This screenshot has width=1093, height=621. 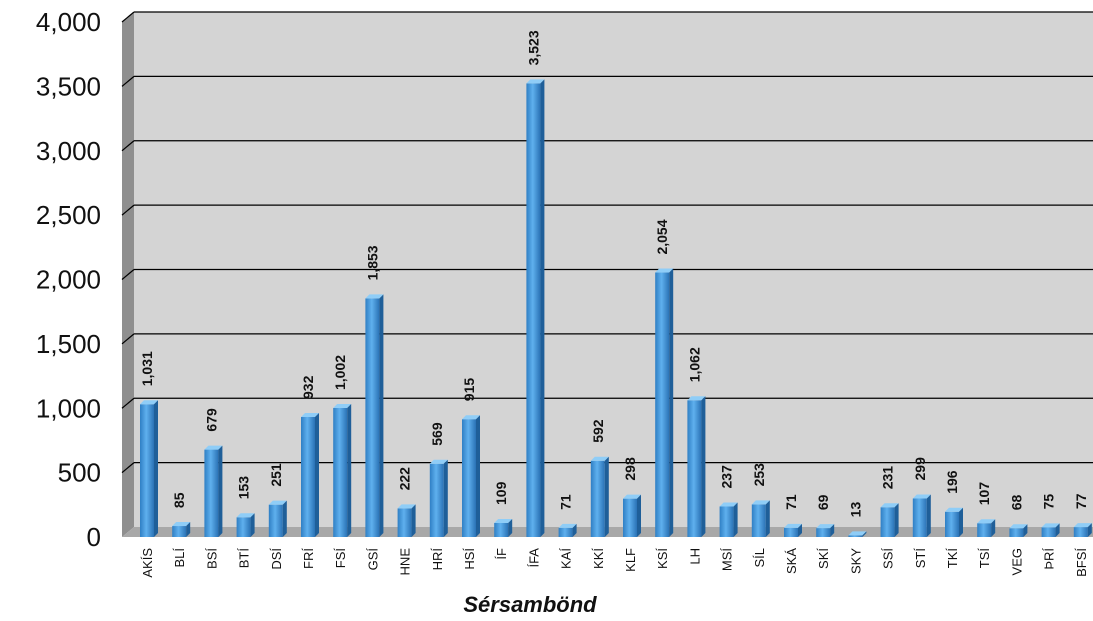 I want to click on data-label: 679, so click(x=211, y=420).